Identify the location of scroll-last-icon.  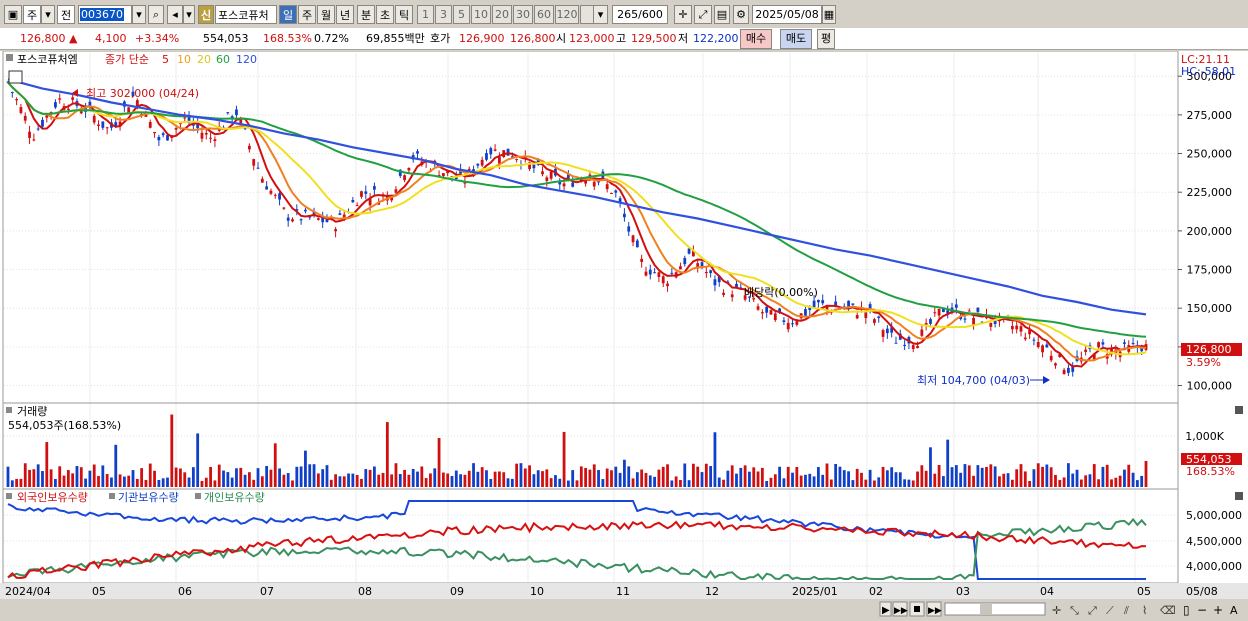
(934, 609).